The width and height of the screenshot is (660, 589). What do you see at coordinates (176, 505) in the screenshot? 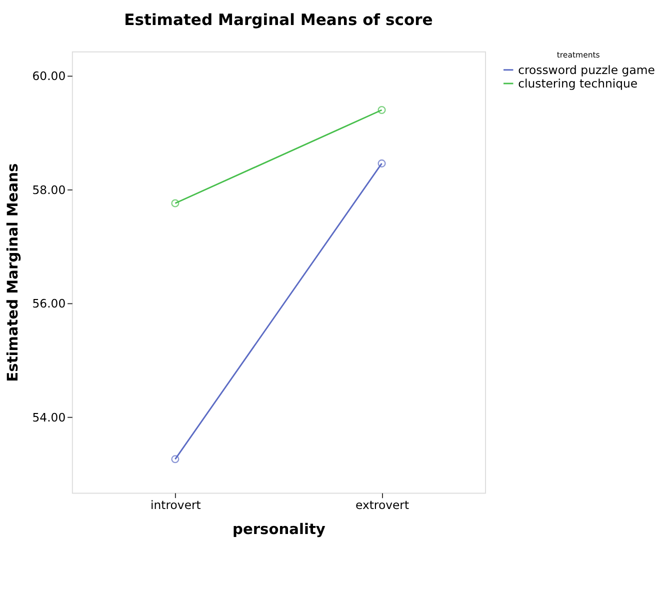
I see `x-tick-label: introvert` at bounding box center [176, 505].